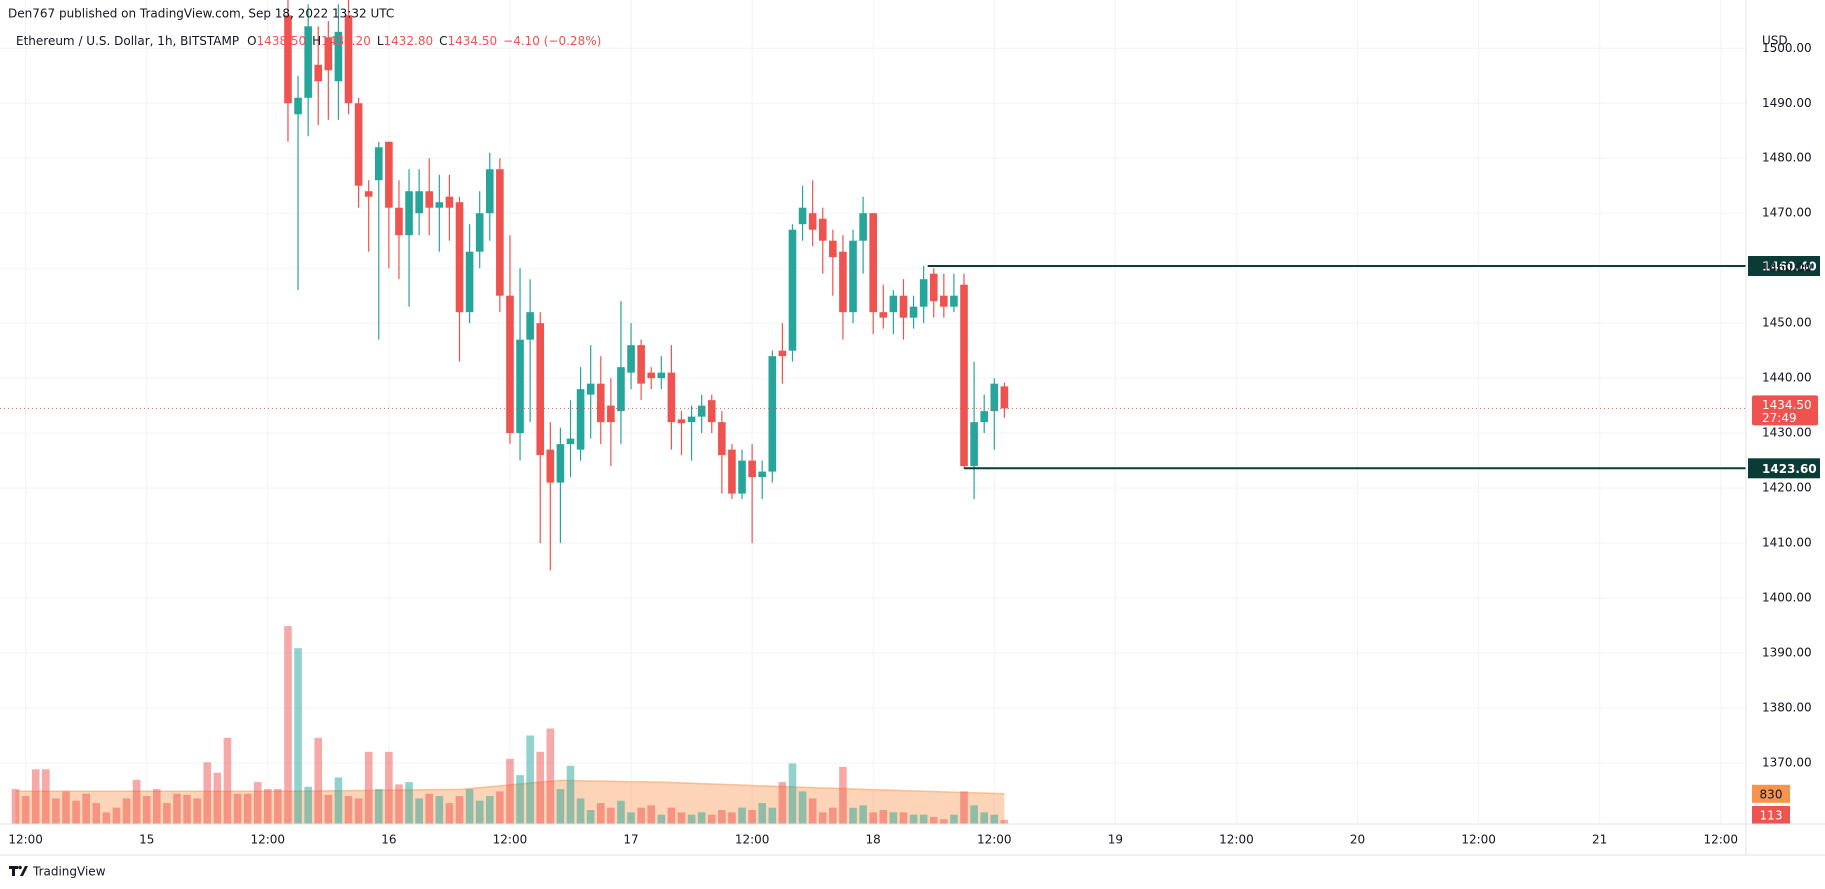 This screenshot has width=1825, height=889. I want to click on x-tick-label: 19, so click(1115, 840).